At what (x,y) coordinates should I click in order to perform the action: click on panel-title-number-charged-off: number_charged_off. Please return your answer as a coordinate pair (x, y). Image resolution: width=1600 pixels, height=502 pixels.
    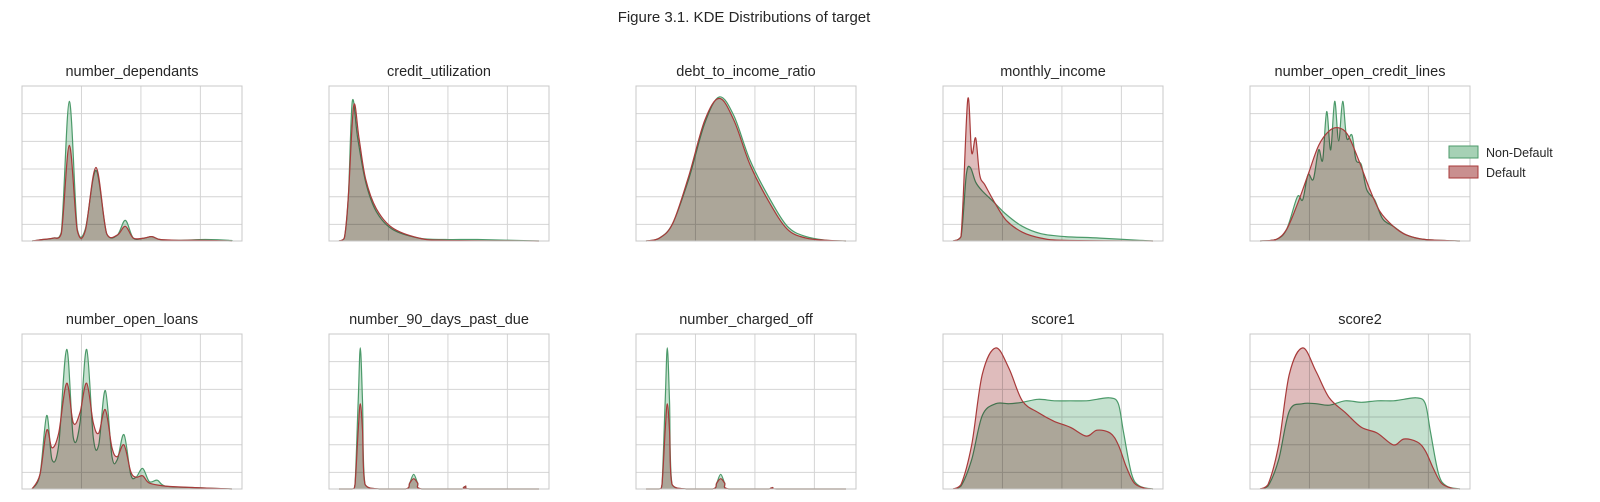
    Looking at the image, I should click on (746, 320).